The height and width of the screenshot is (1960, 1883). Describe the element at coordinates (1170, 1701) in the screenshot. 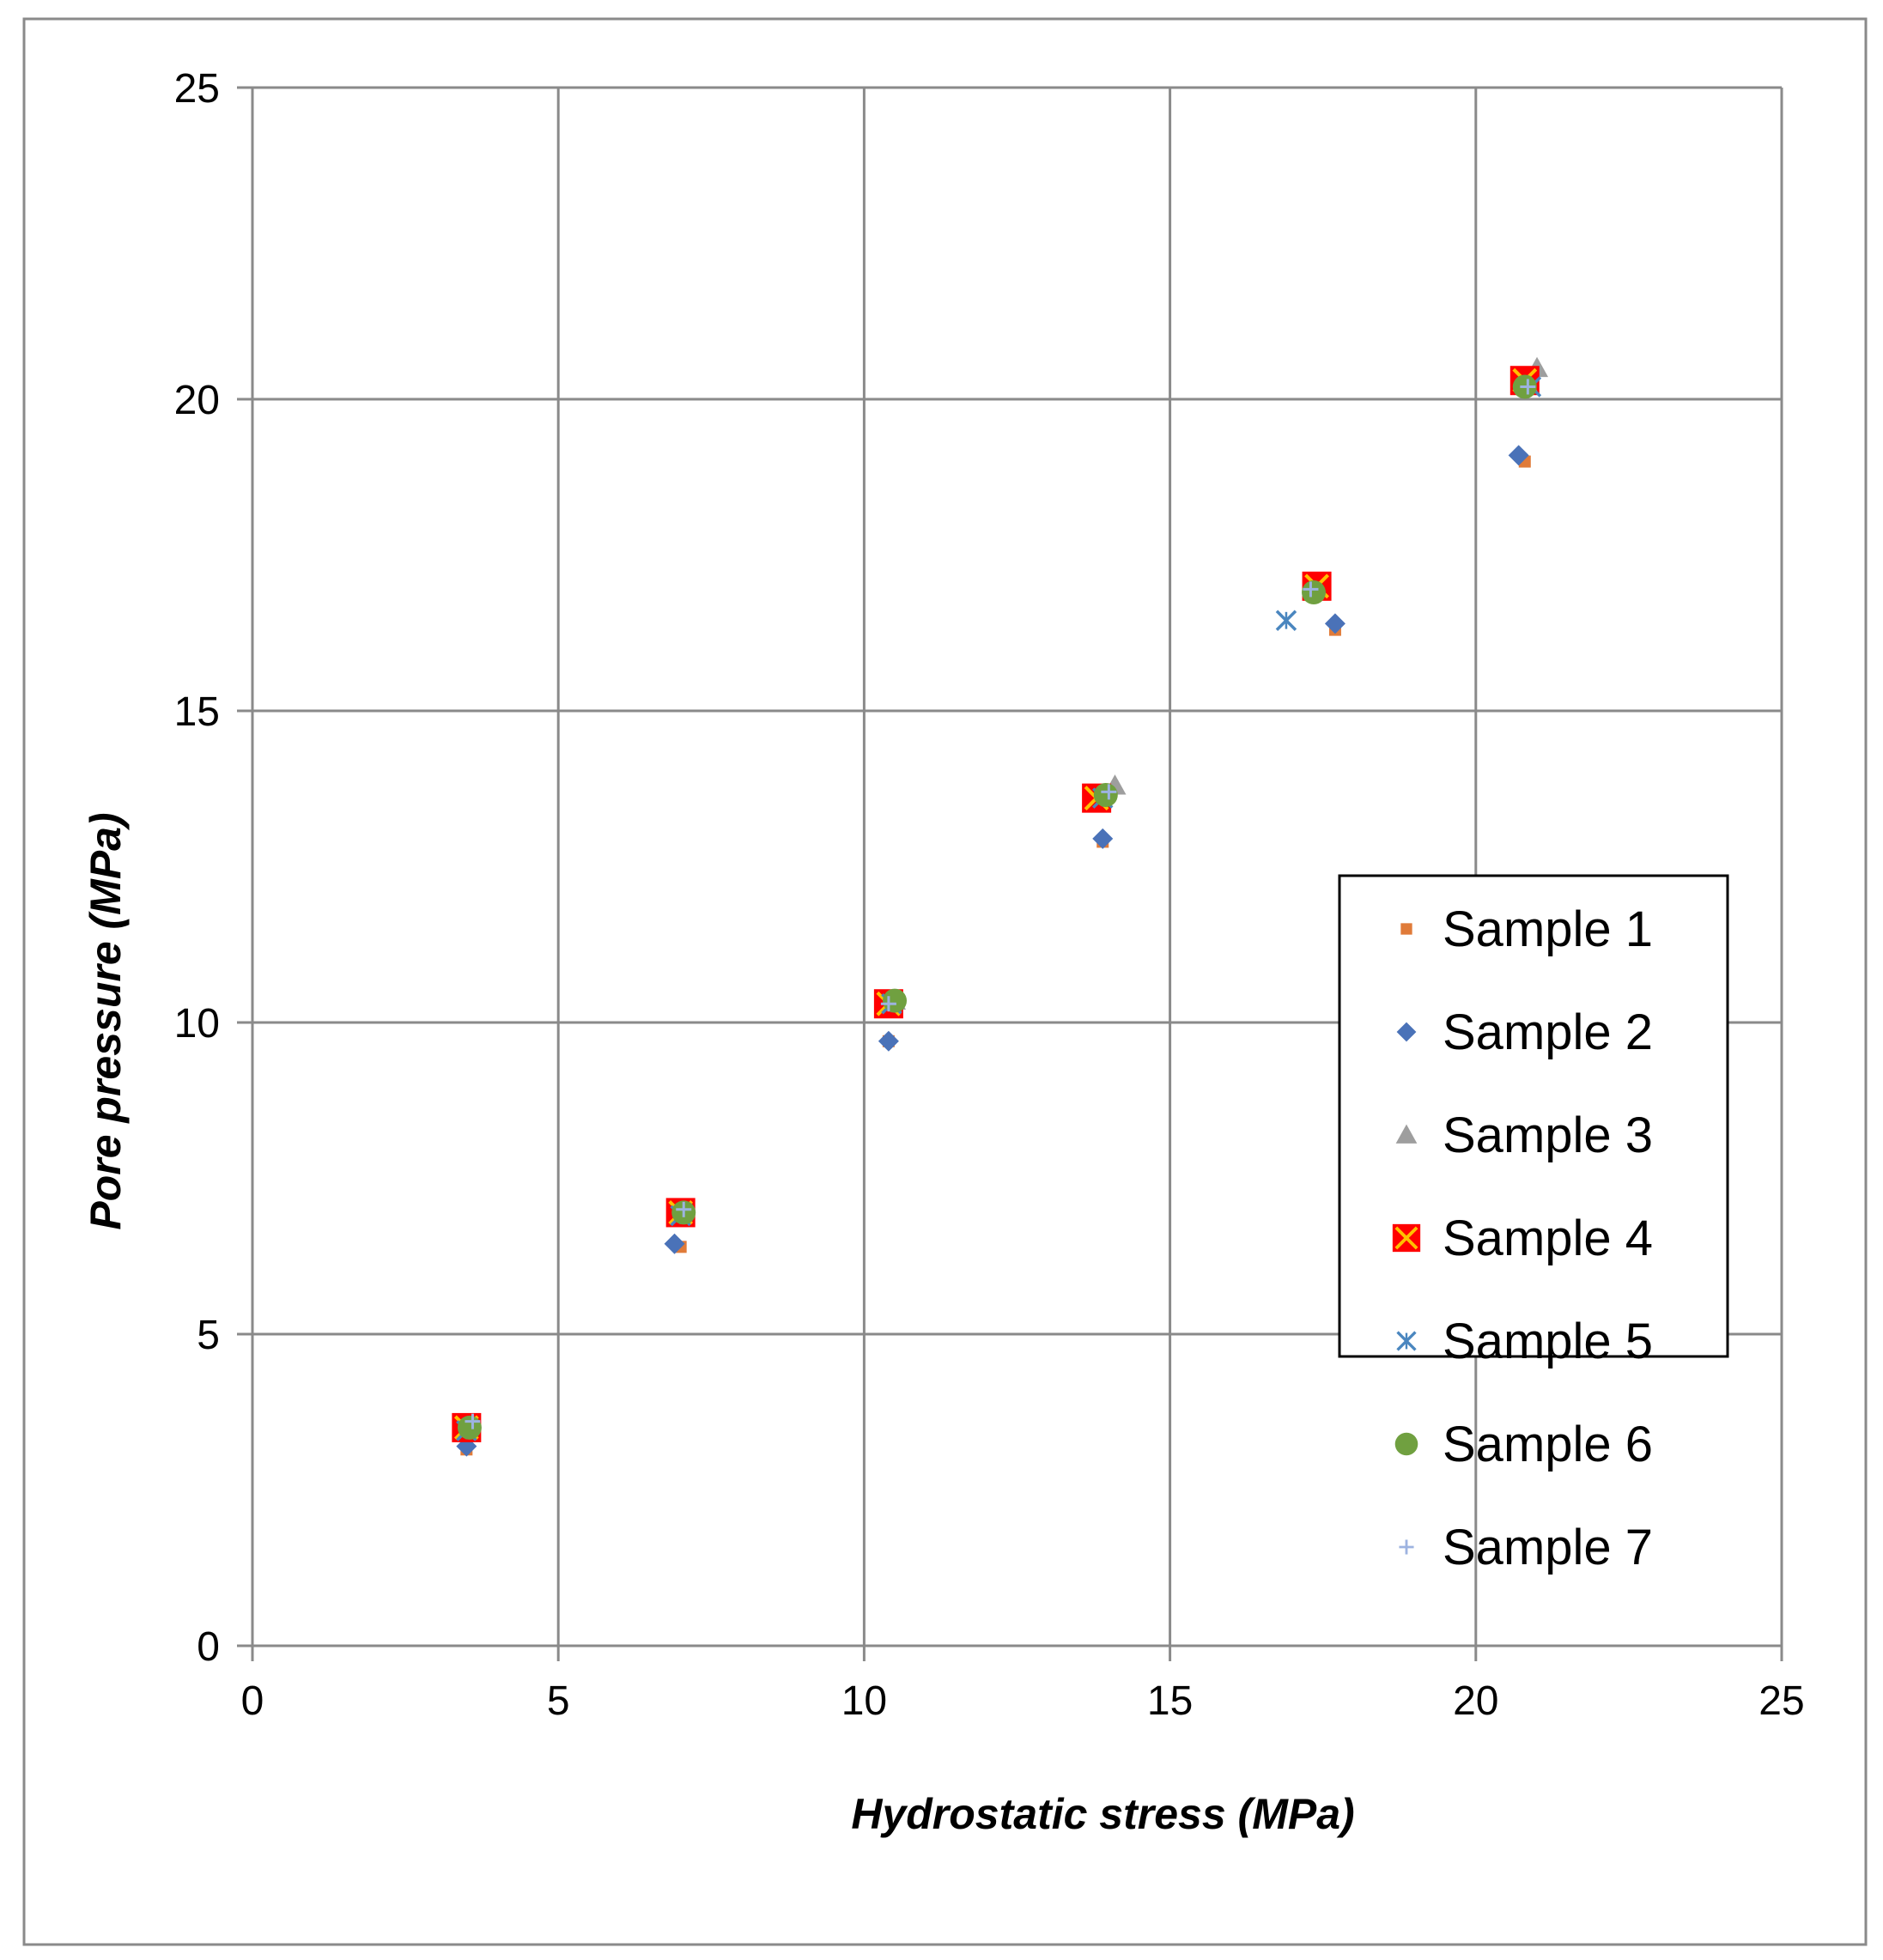

I see `x-tick-label: 15` at that location.